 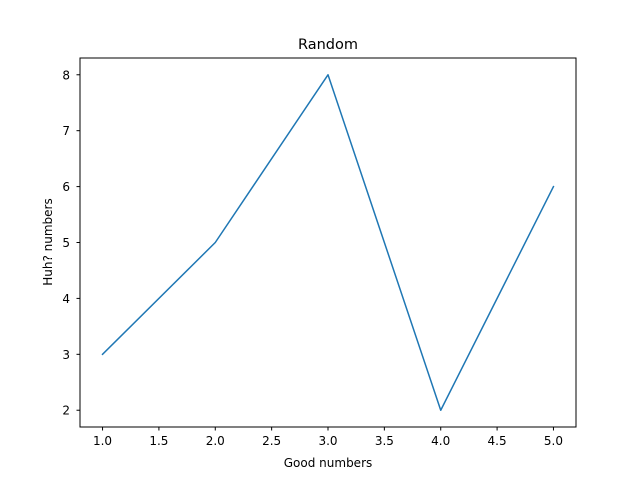 What do you see at coordinates (497, 441) in the screenshot?
I see `x-tick-label: 4.5` at bounding box center [497, 441].